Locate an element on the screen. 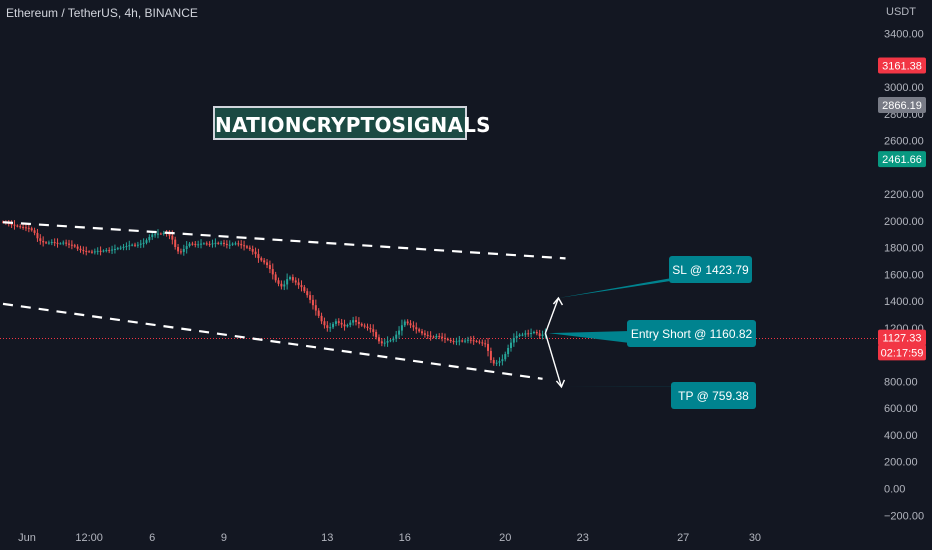 The height and width of the screenshot is (550, 932). time-tick-label: 30 is located at coordinates (755, 538).